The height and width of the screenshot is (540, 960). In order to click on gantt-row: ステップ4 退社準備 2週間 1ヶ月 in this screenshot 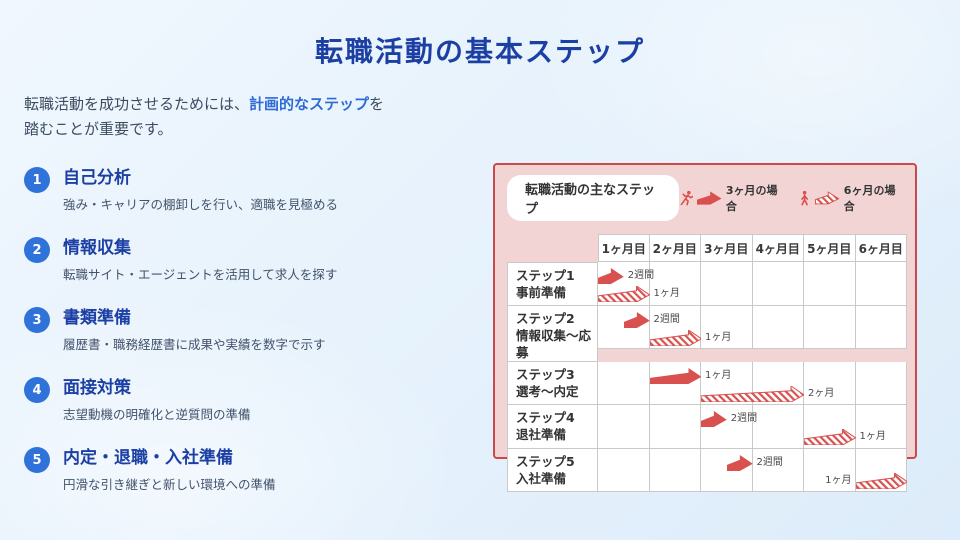, I will do `click(707, 427)`.